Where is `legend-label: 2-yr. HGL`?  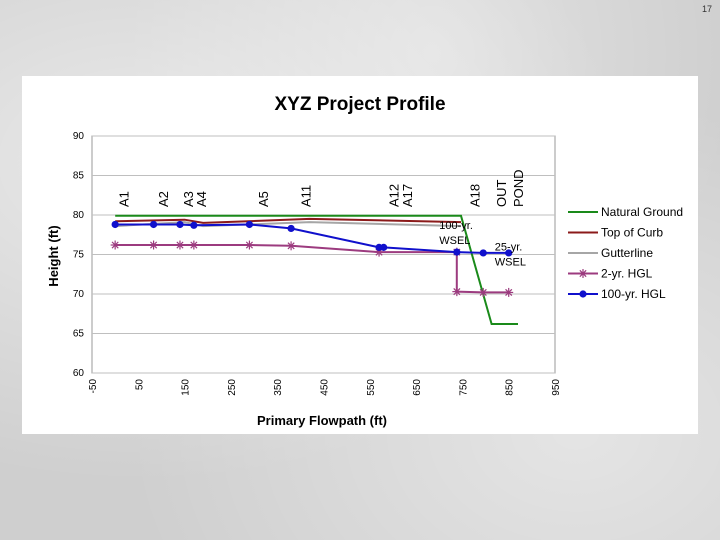 legend-label: 2-yr. HGL is located at coordinates (627, 274).